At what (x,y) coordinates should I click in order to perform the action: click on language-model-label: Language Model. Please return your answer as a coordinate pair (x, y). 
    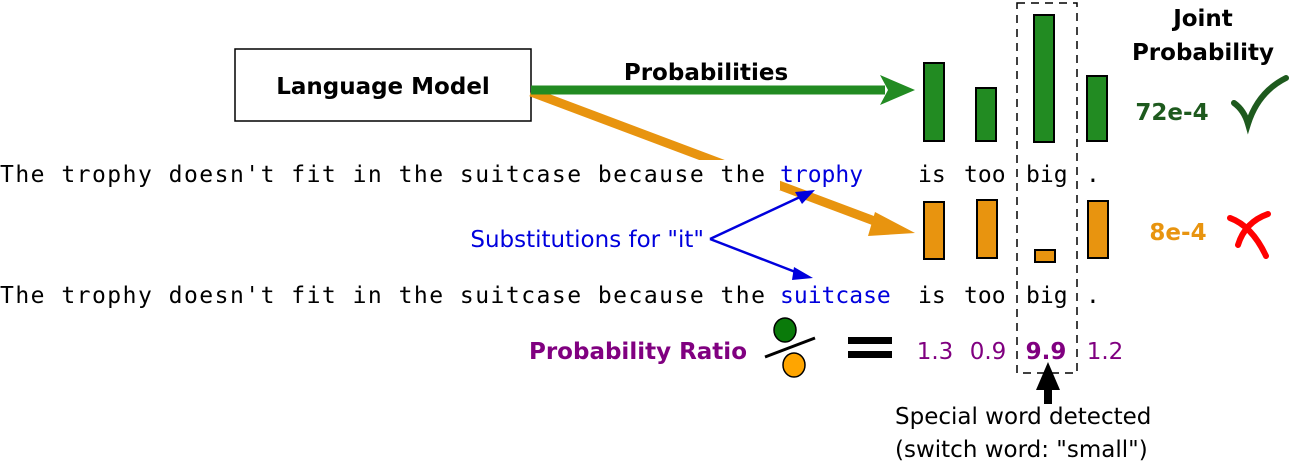
    Looking at the image, I should click on (383, 87).